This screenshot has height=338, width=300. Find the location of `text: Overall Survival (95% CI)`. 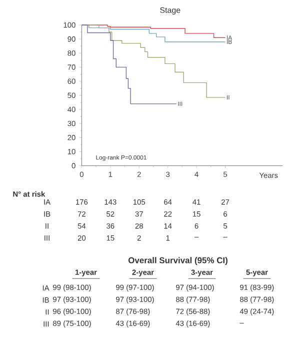

text: Overall Survival (95% CI) is located at coordinates (178, 261).